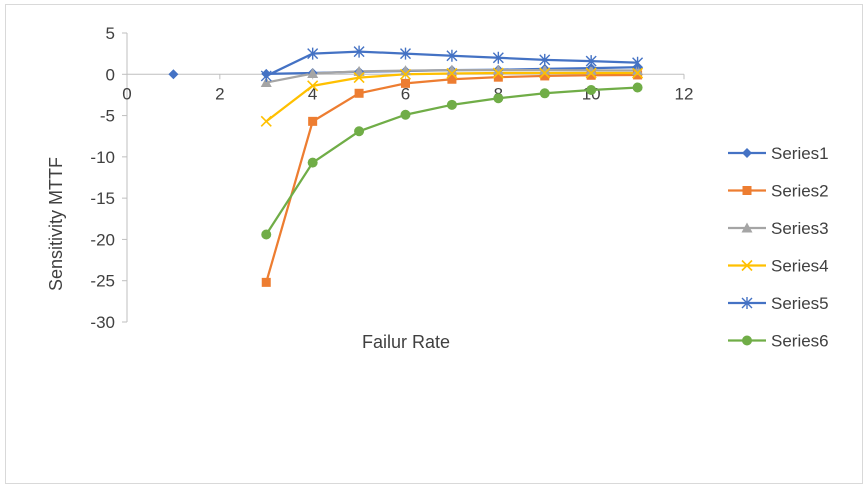 The width and height of the screenshot is (868, 488). I want to click on x-tick-label: 6, so click(405, 93).